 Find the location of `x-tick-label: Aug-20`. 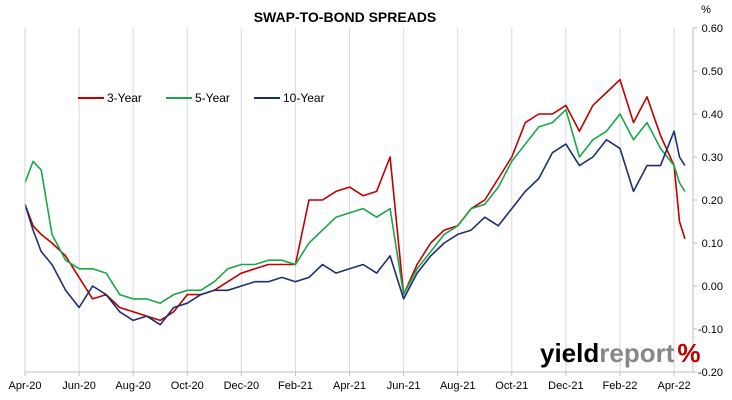

x-tick-label: Aug-20 is located at coordinates (132, 386).